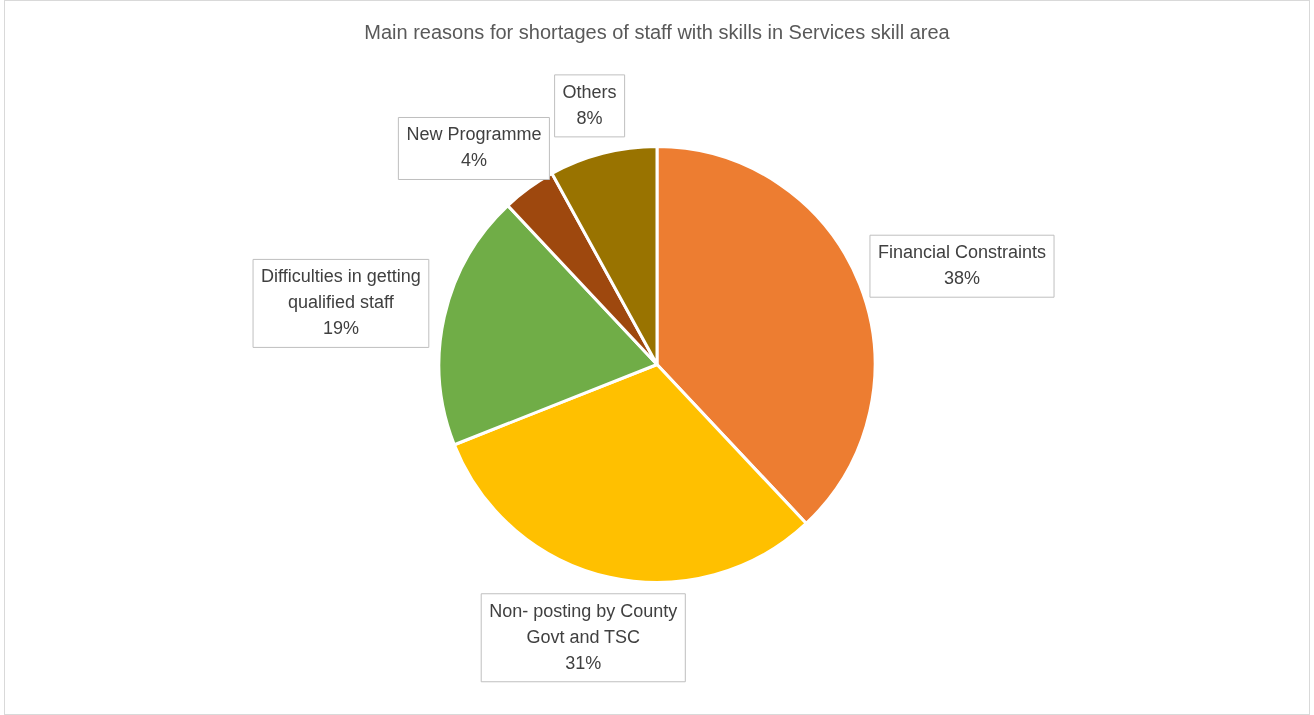 This screenshot has width=1314, height=715. What do you see at coordinates (962, 252) in the screenshot?
I see `slice-label: Financial Constraints` at bounding box center [962, 252].